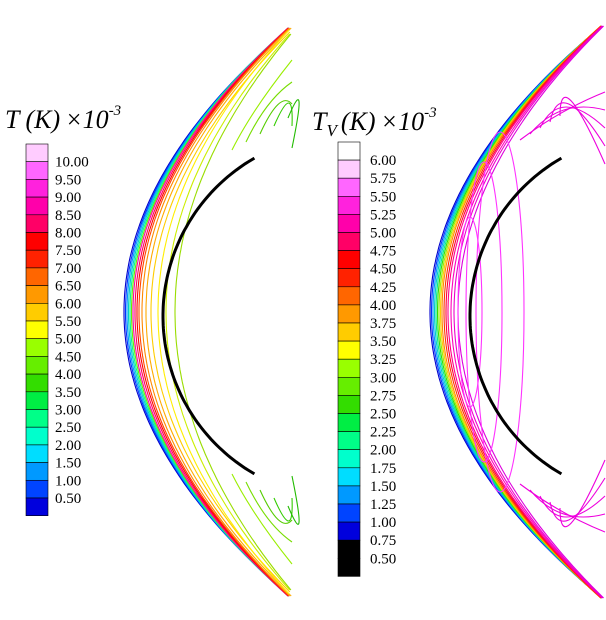  What do you see at coordinates (383, 541) in the screenshot?
I see `tv-legend-label: 0.75` at bounding box center [383, 541].